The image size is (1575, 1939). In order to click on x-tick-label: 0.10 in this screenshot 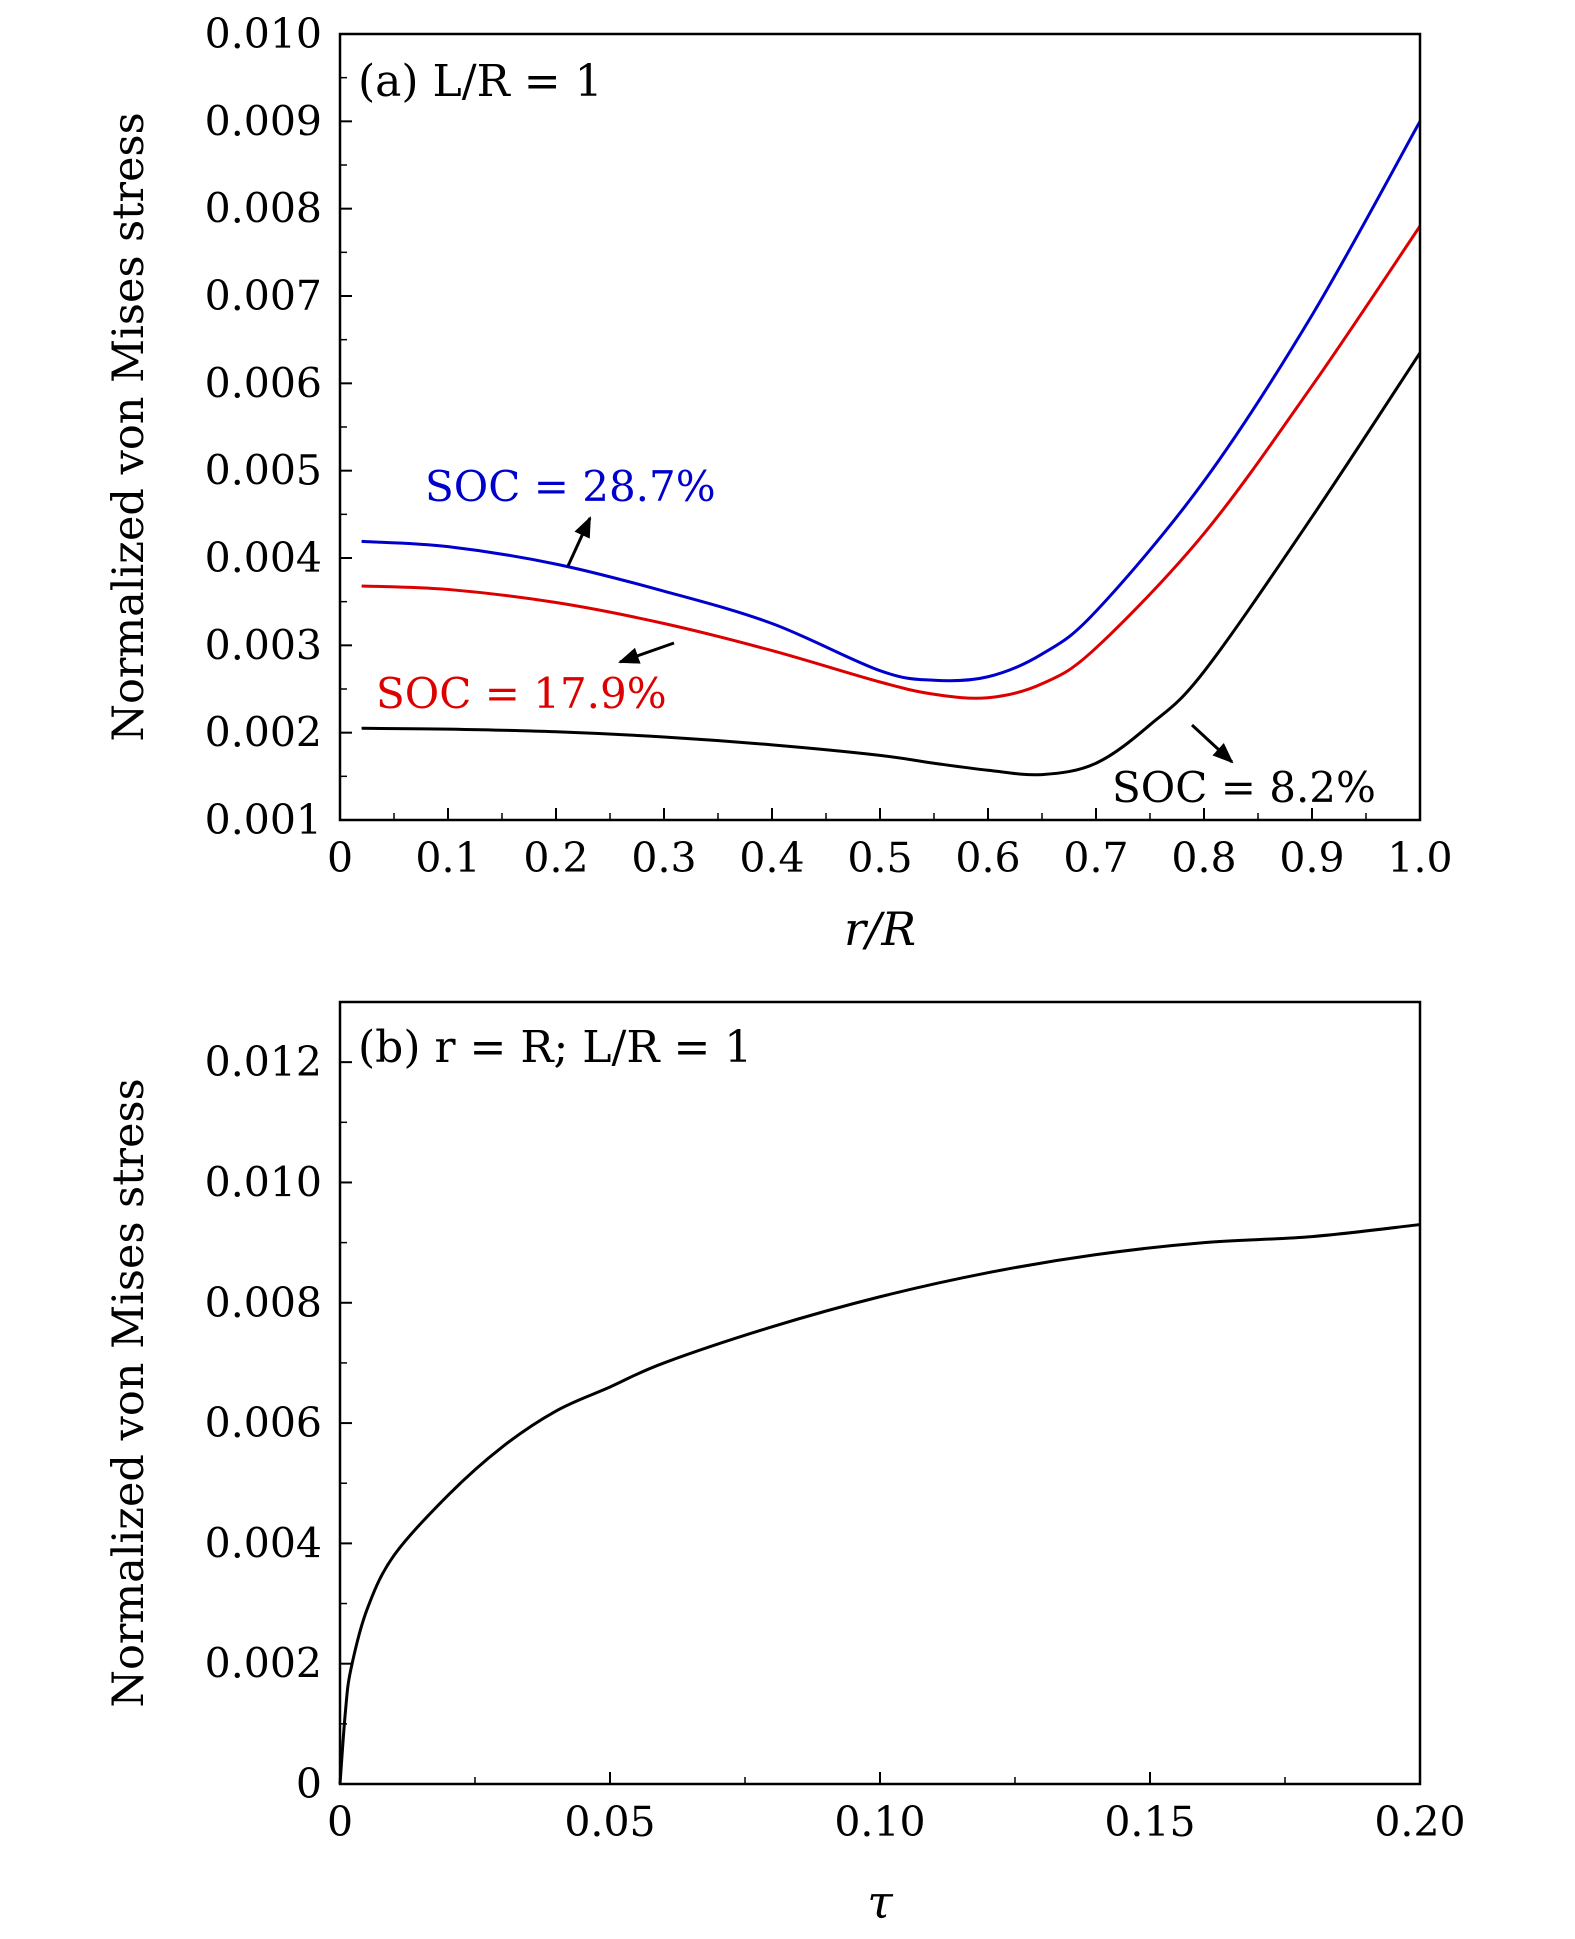, I will do `click(879, 1822)`.